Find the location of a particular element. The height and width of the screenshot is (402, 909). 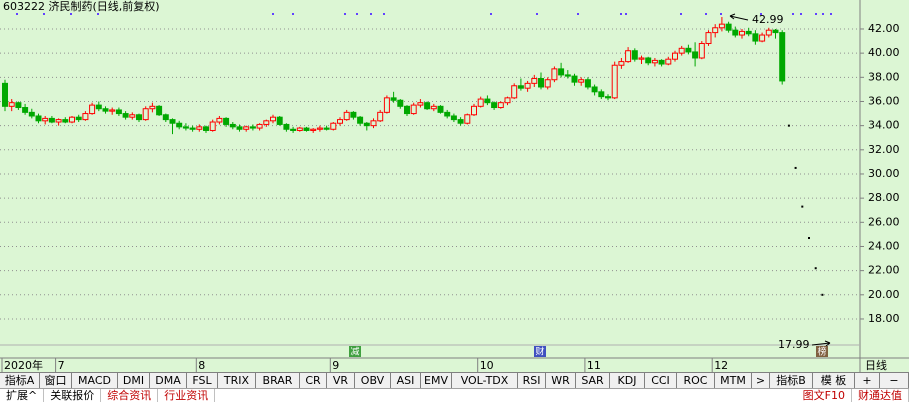

tab: KDJ is located at coordinates (627, 380).